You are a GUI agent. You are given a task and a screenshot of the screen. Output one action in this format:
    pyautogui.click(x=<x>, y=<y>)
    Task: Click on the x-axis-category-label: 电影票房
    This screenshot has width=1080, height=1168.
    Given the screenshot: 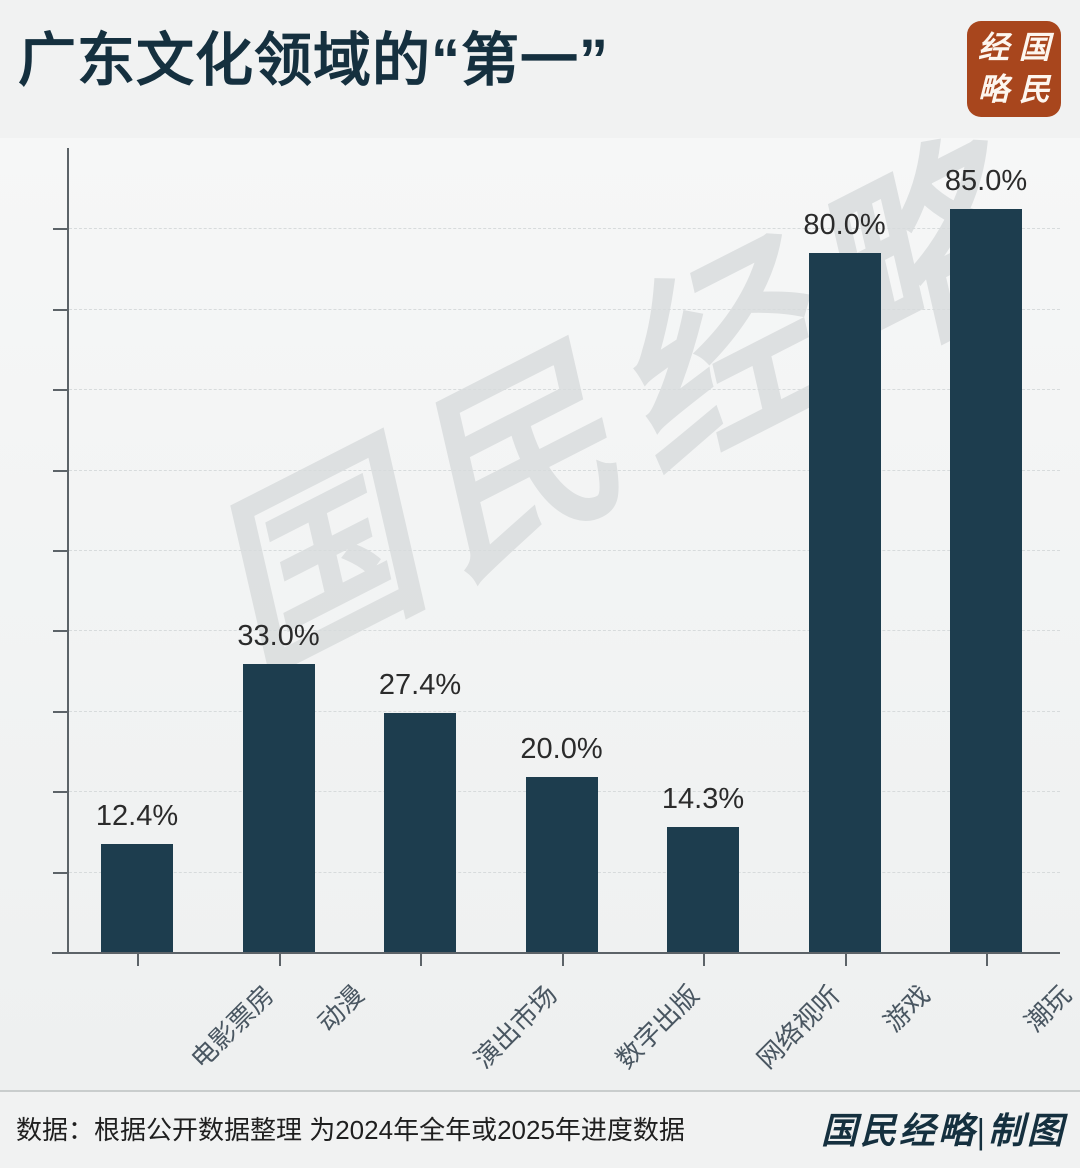 What is the action you would take?
    pyautogui.click(x=232, y=1027)
    